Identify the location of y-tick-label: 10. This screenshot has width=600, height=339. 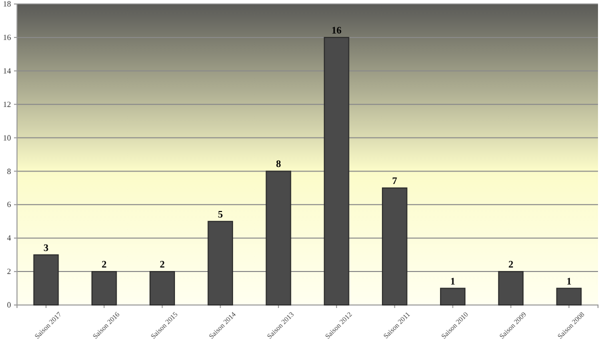
(7, 137).